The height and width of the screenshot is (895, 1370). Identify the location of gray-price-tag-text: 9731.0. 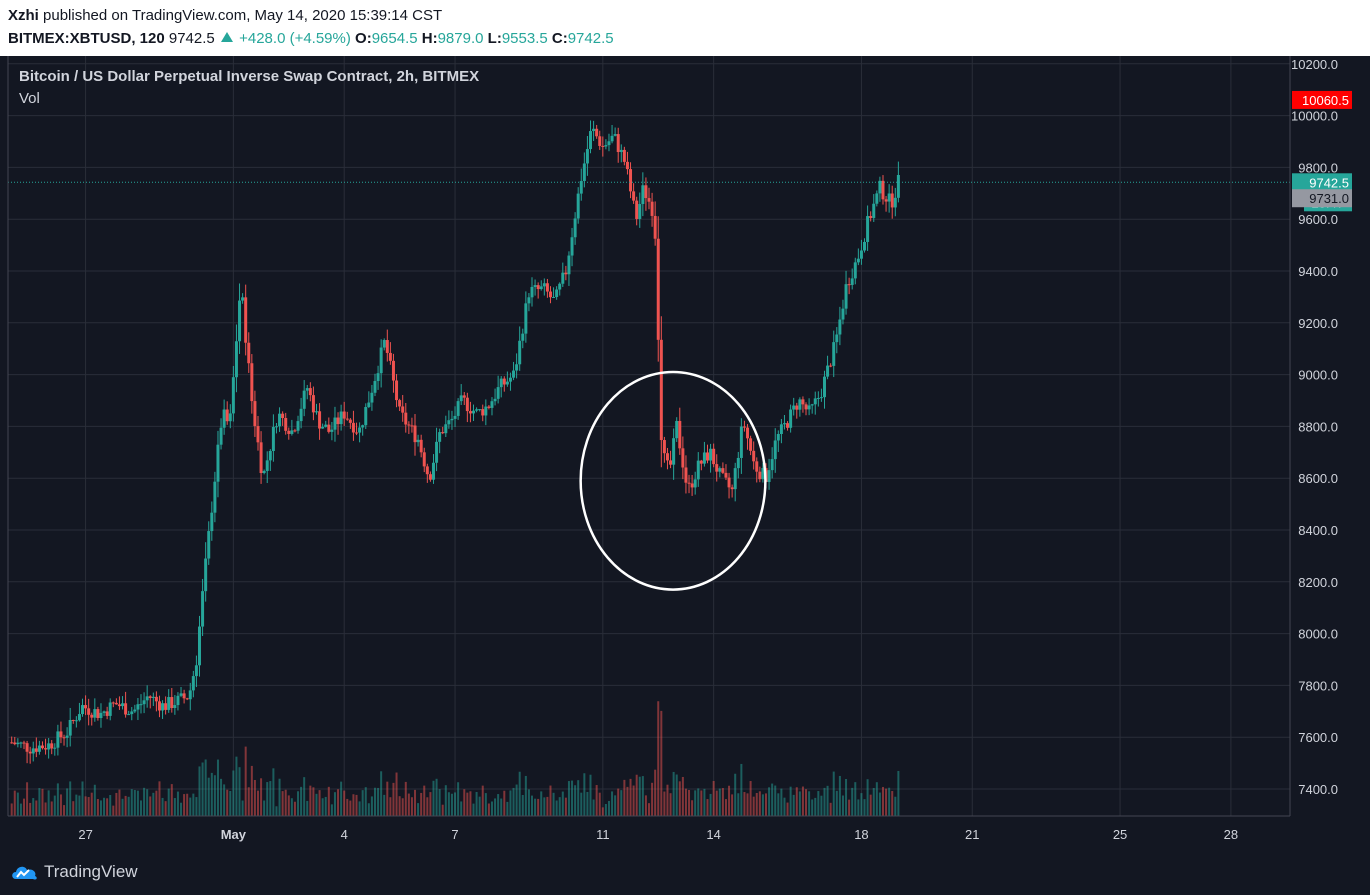
(1329, 198).